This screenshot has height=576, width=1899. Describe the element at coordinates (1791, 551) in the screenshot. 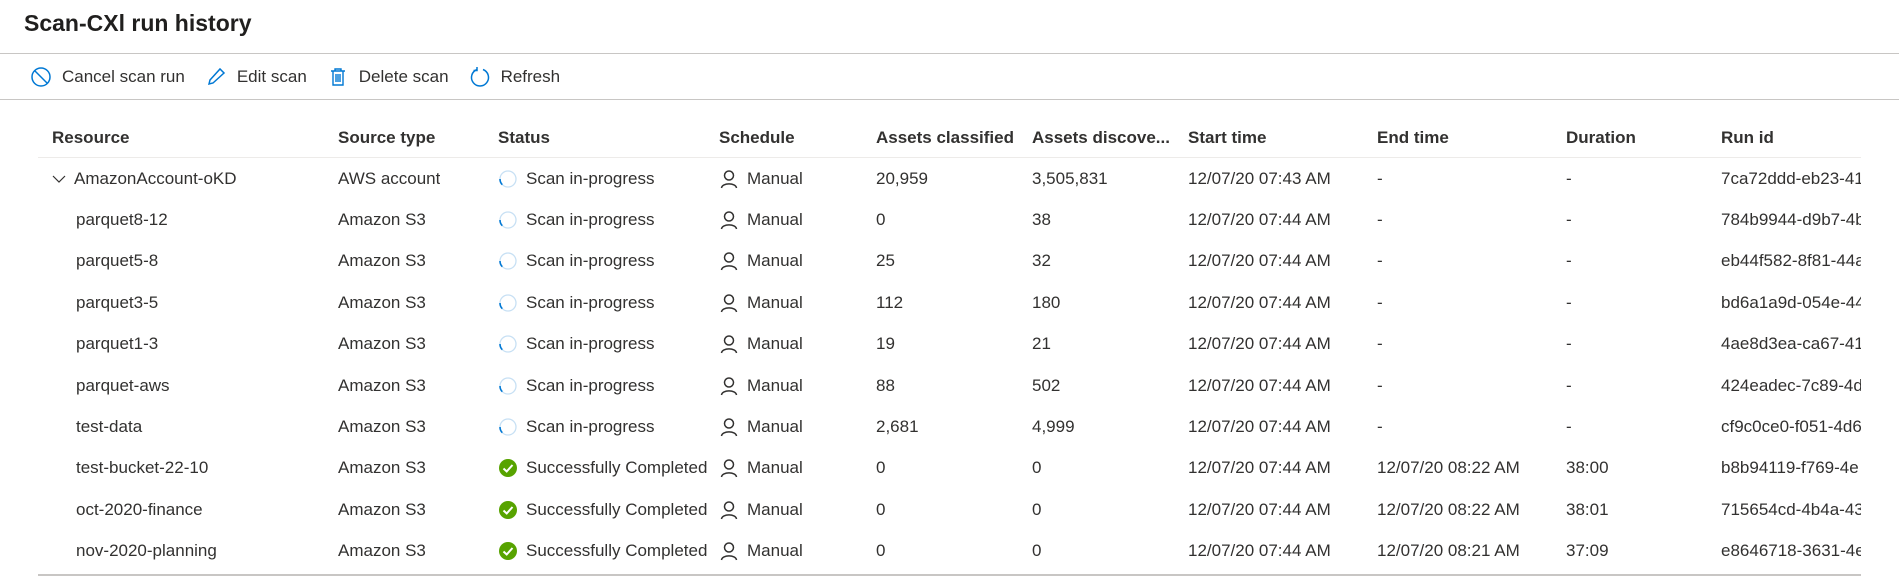

I see `run-id-cell: e8646718-3631-4e` at that location.